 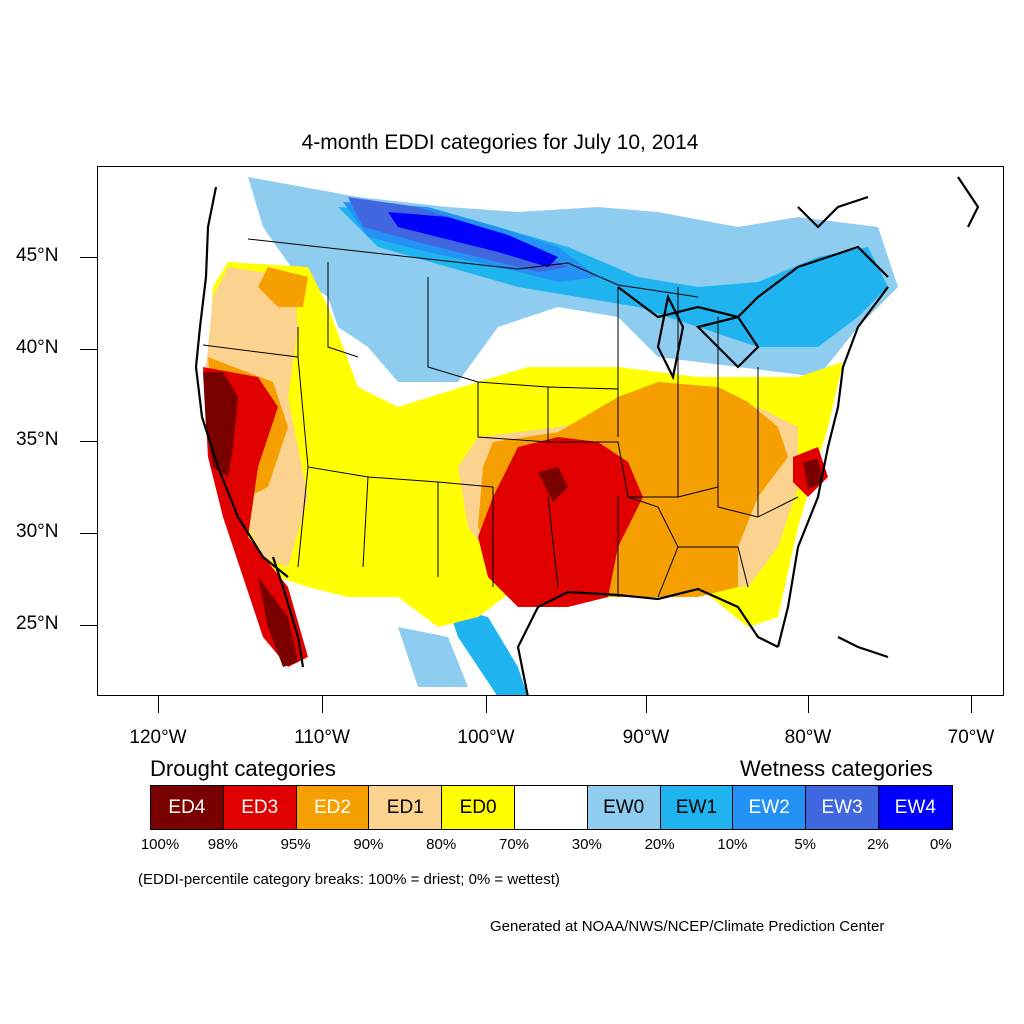 What do you see at coordinates (260, 807) in the screenshot?
I see `legend-box-ed3: ED3` at bounding box center [260, 807].